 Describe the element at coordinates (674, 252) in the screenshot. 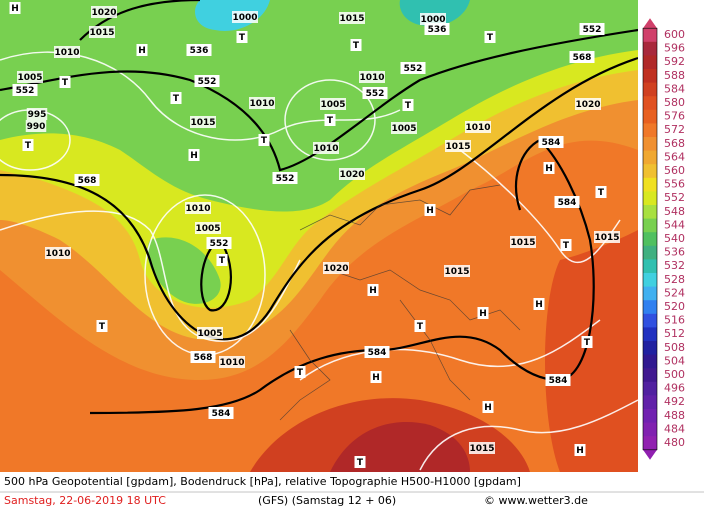

I see `colorbar-label: 536` at that location.